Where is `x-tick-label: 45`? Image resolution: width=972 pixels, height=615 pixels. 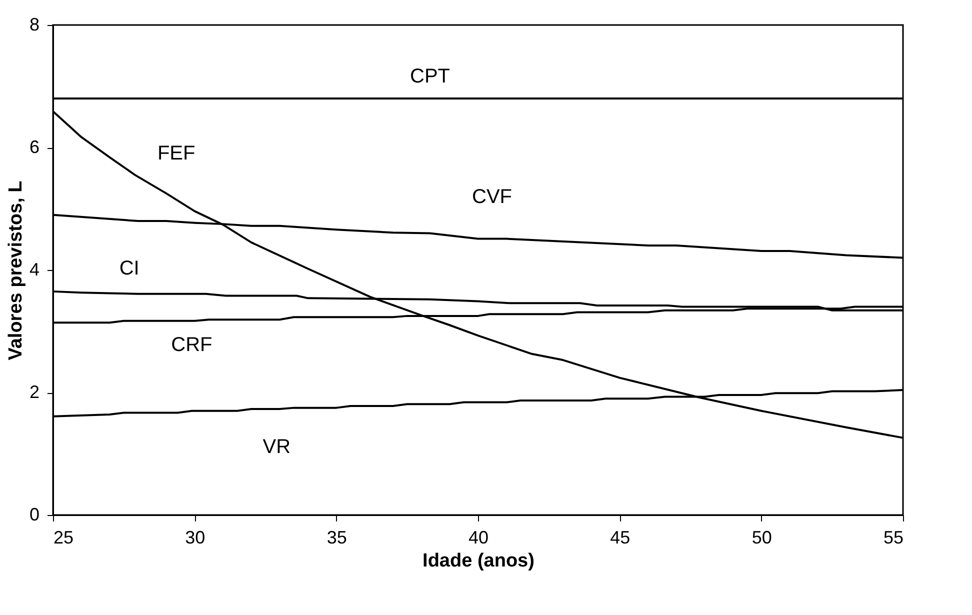 x-tick-label: 45 is located at coordinates (620, 538).